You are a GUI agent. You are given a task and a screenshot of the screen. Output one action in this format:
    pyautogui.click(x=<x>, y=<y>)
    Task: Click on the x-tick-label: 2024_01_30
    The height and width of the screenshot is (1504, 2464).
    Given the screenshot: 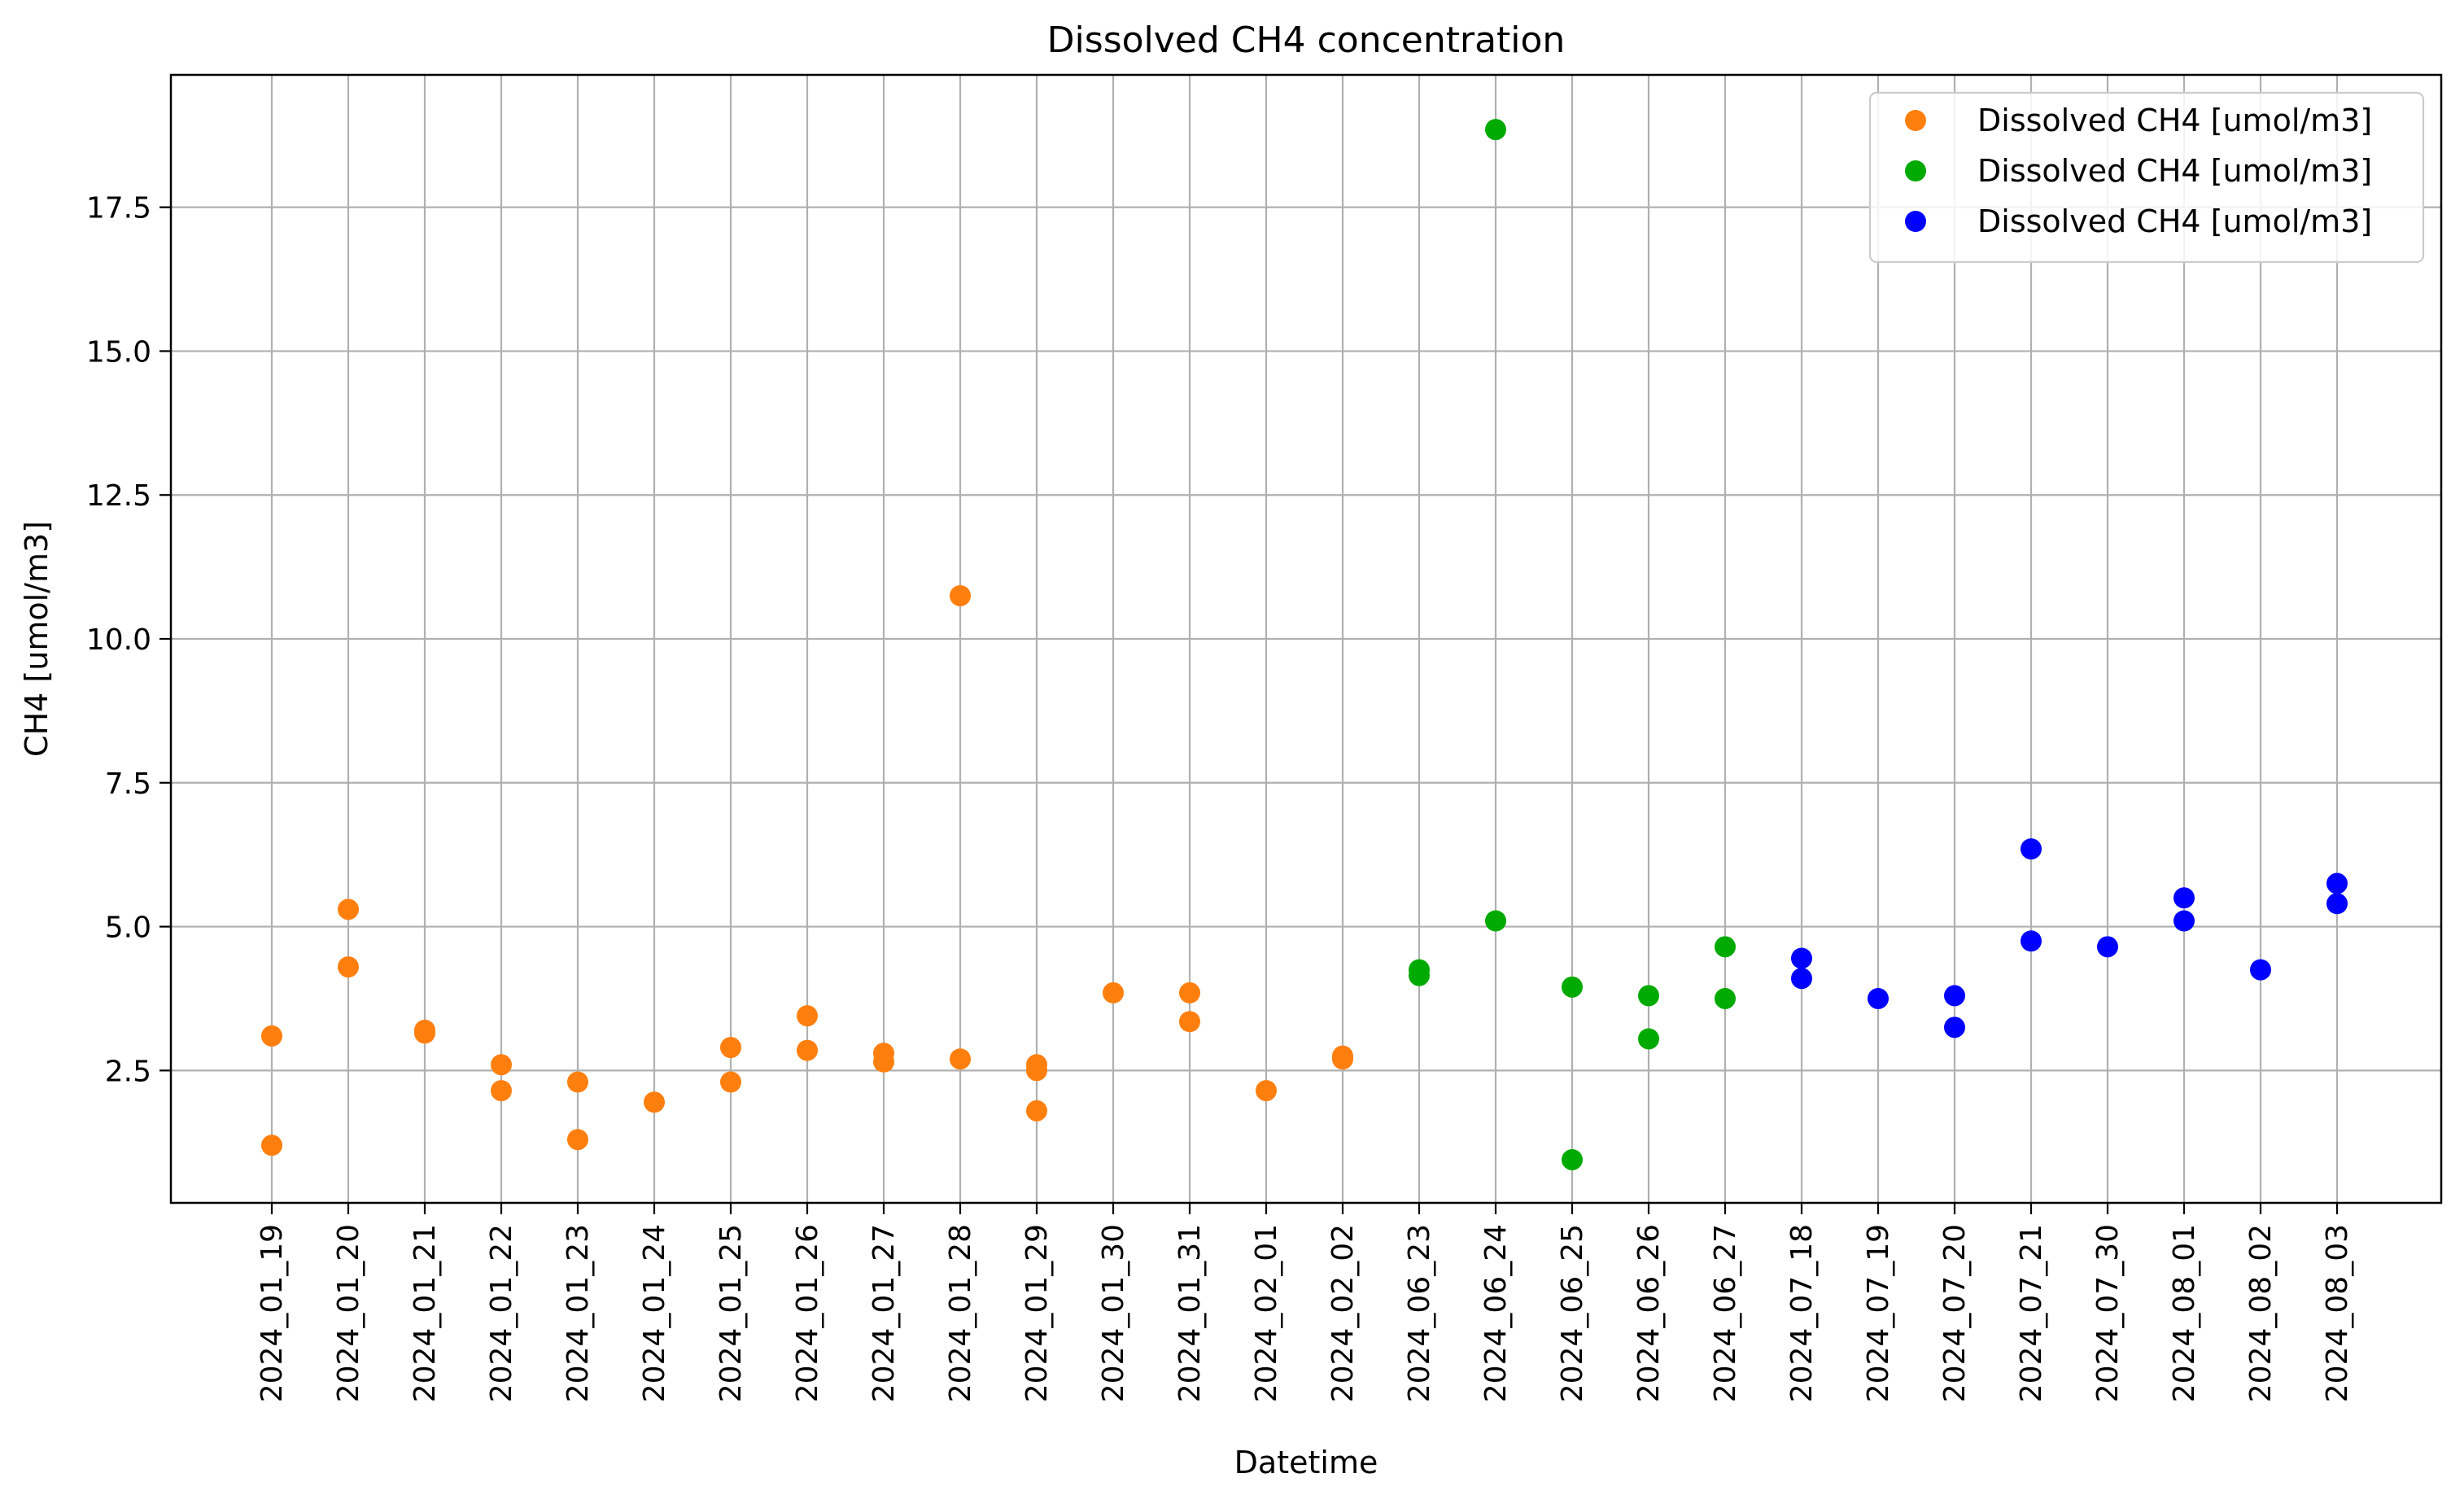 What is the action you would take?
    pyautogui.click(x=1113, y=1313)
    